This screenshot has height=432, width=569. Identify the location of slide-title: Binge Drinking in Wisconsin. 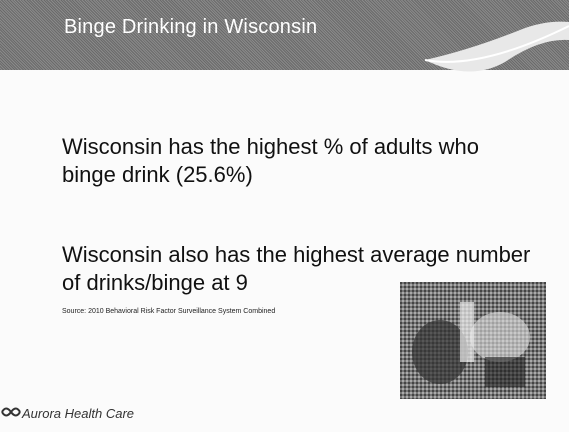
(191, 27).